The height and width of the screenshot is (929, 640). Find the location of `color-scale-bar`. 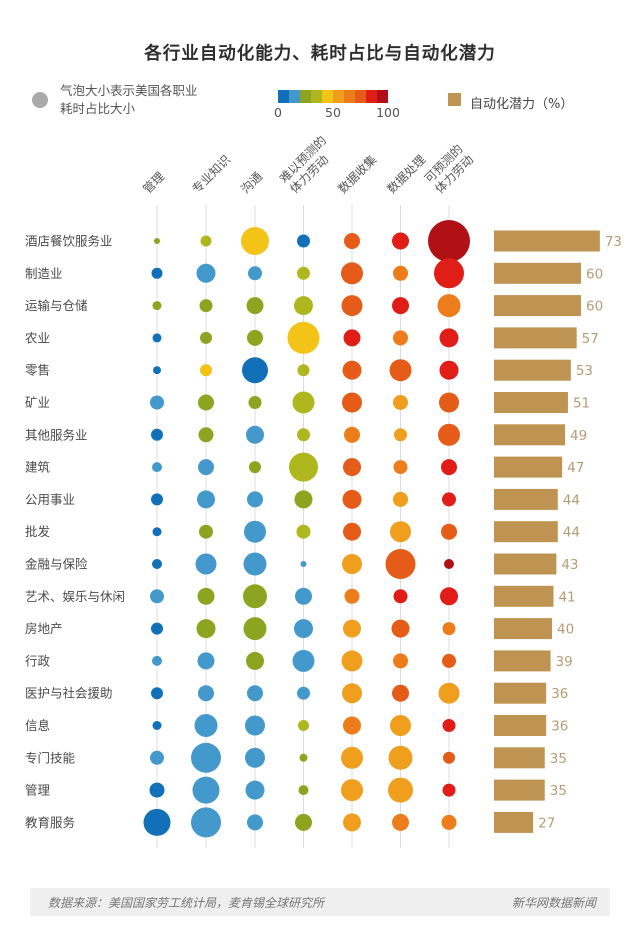

color-scale-bar is located at coordinates (333, 96).